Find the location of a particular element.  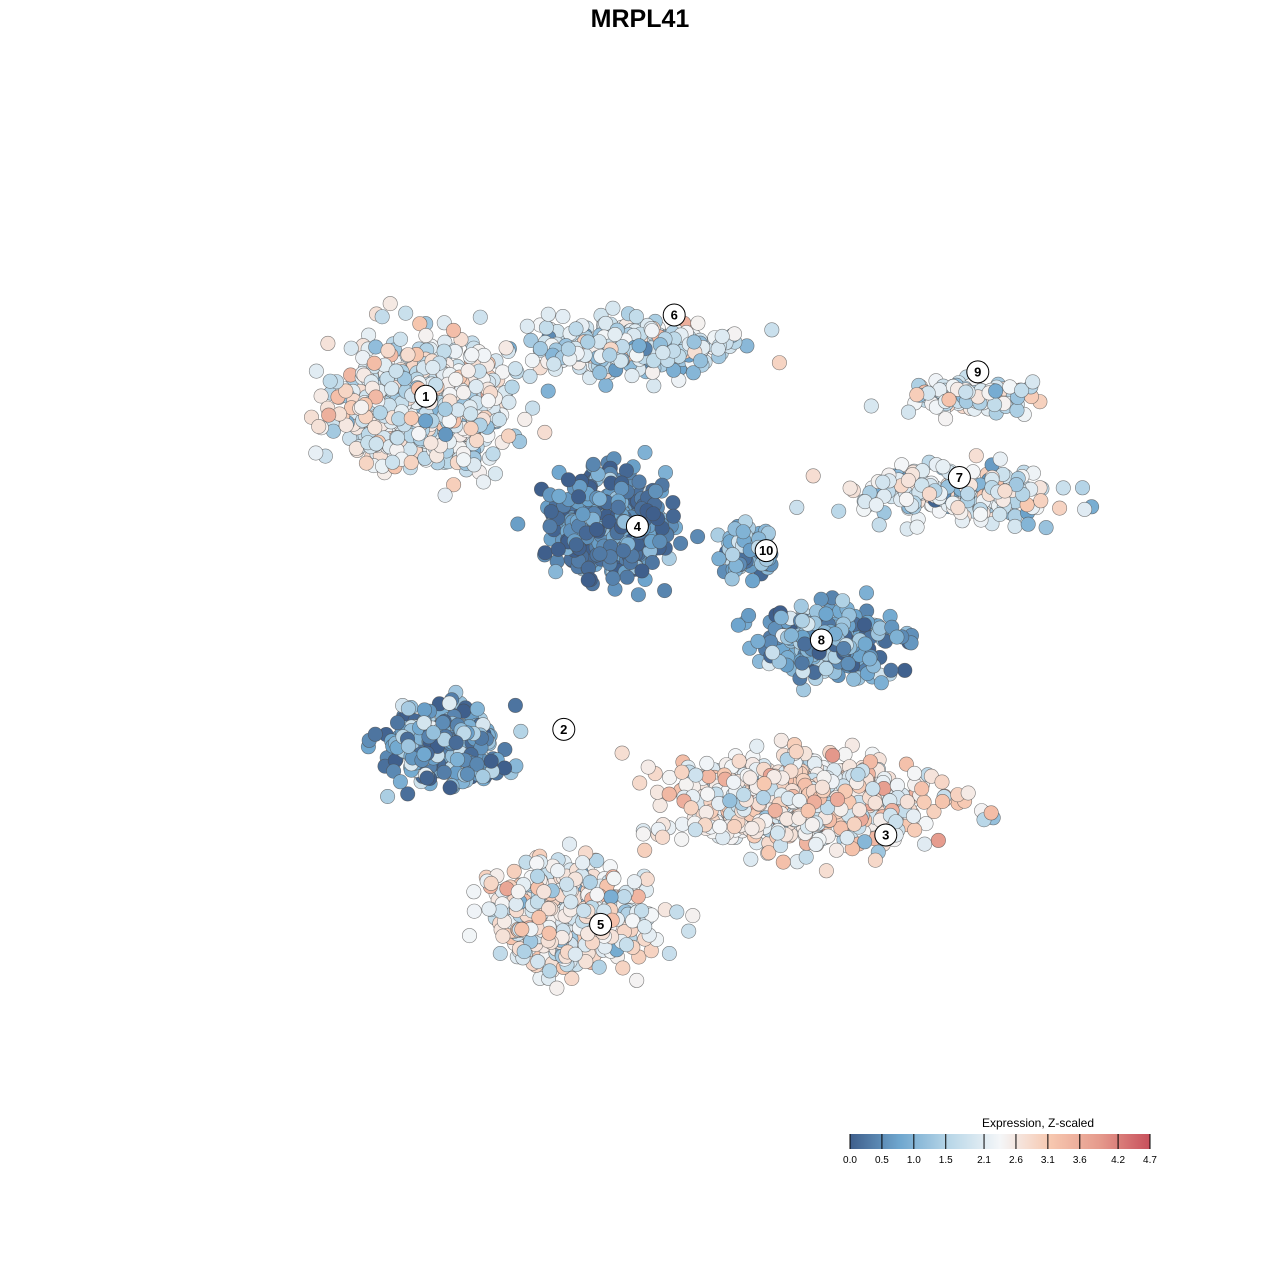

legend-tick-label: 3.6 is located at coordinates (1080, 1160).